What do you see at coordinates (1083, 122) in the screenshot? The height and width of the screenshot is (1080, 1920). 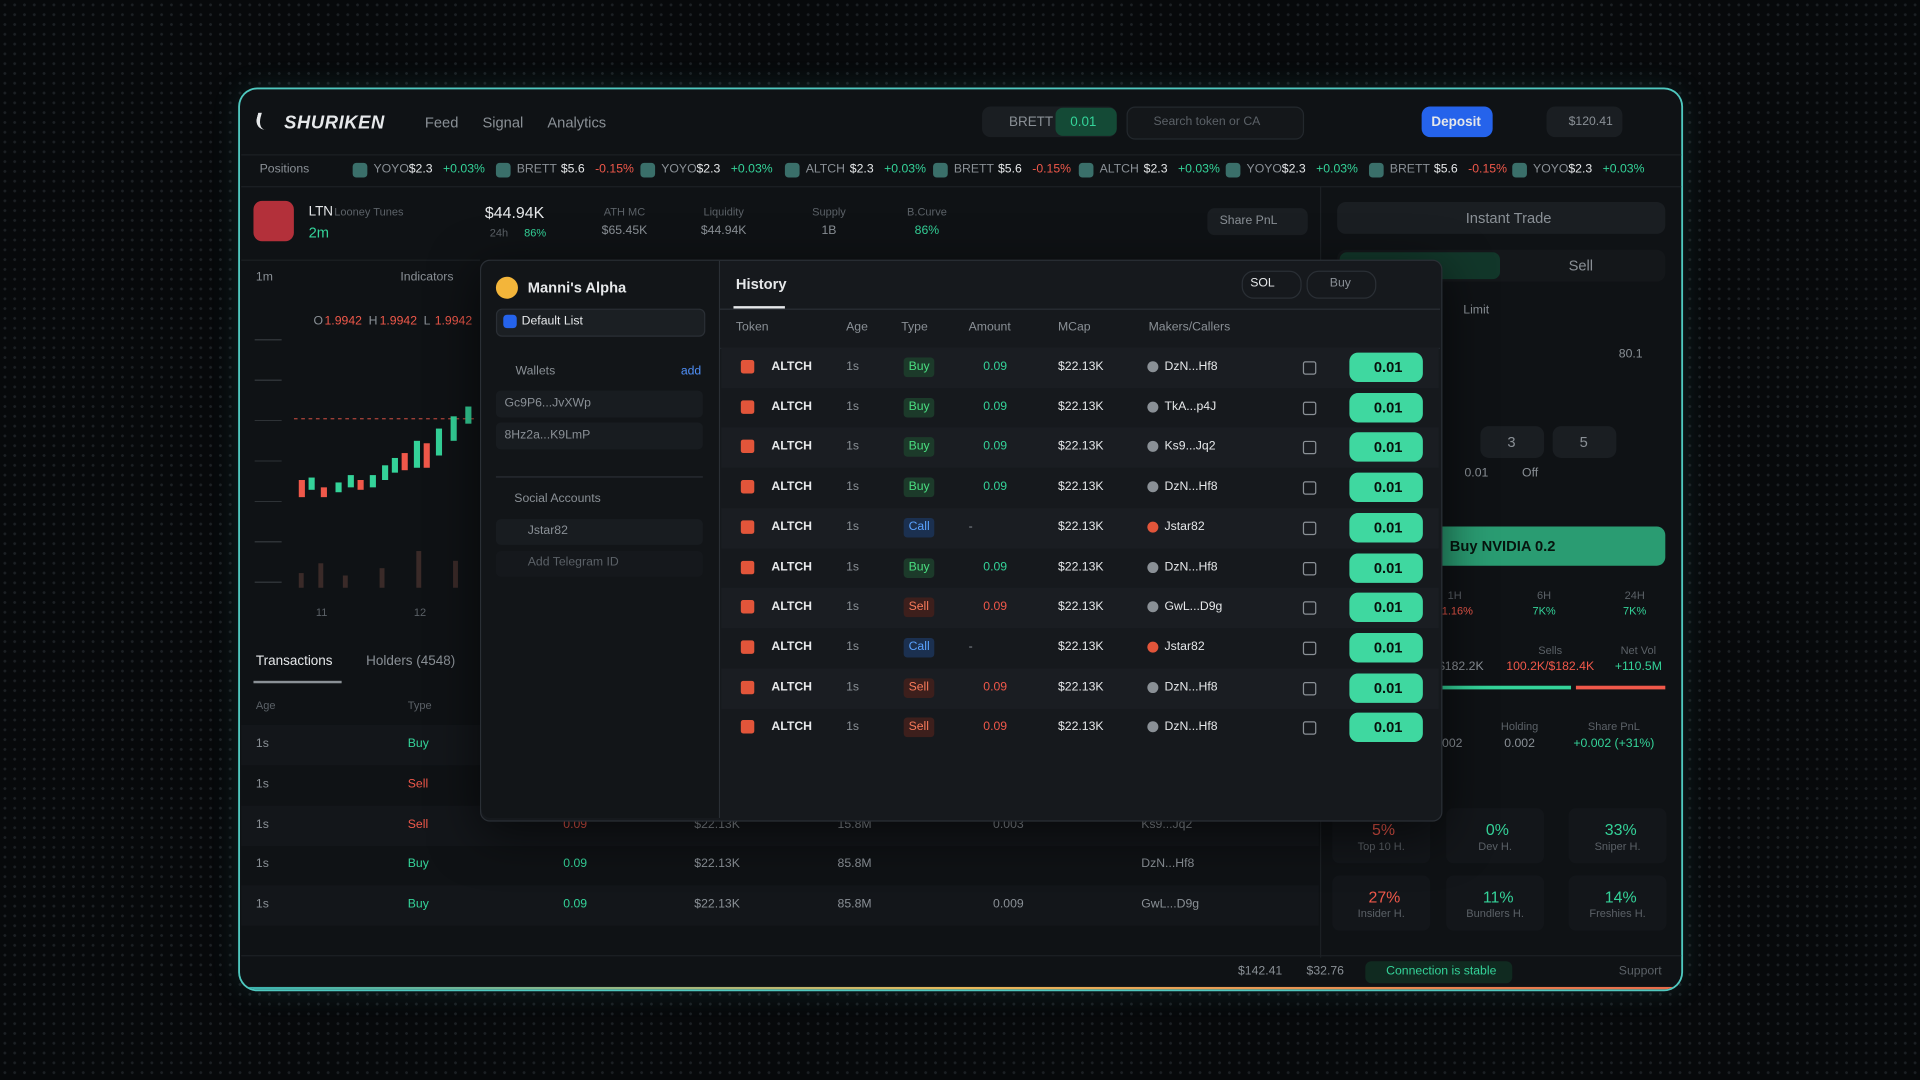 I see `token-chip-amount: 0.01` at bounding box center [1083, 122].